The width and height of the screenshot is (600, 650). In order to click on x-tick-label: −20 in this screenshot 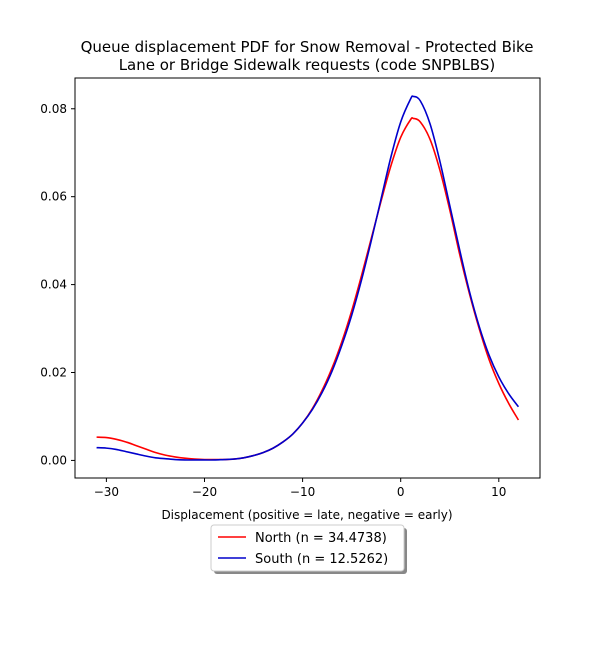, I will do `click(204, 492)`.